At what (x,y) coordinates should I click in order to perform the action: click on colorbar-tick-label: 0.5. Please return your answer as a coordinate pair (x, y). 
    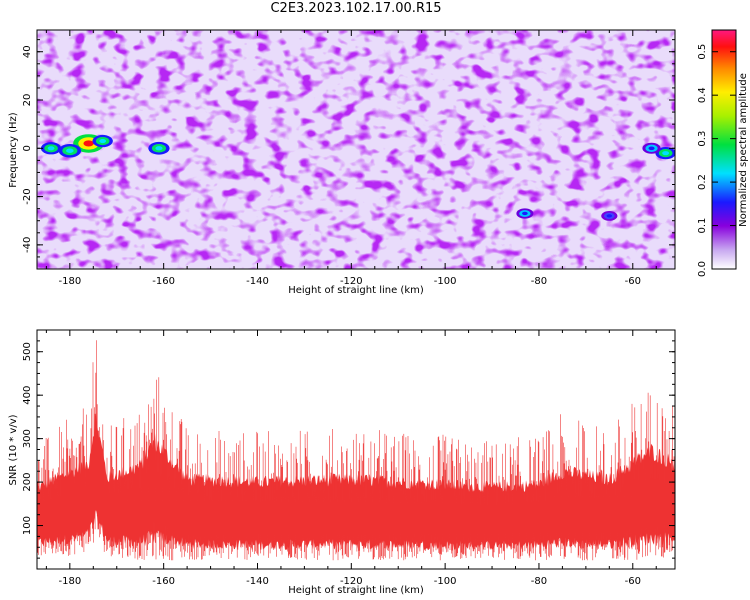
    Looking at the image, I should click on (702, 52).